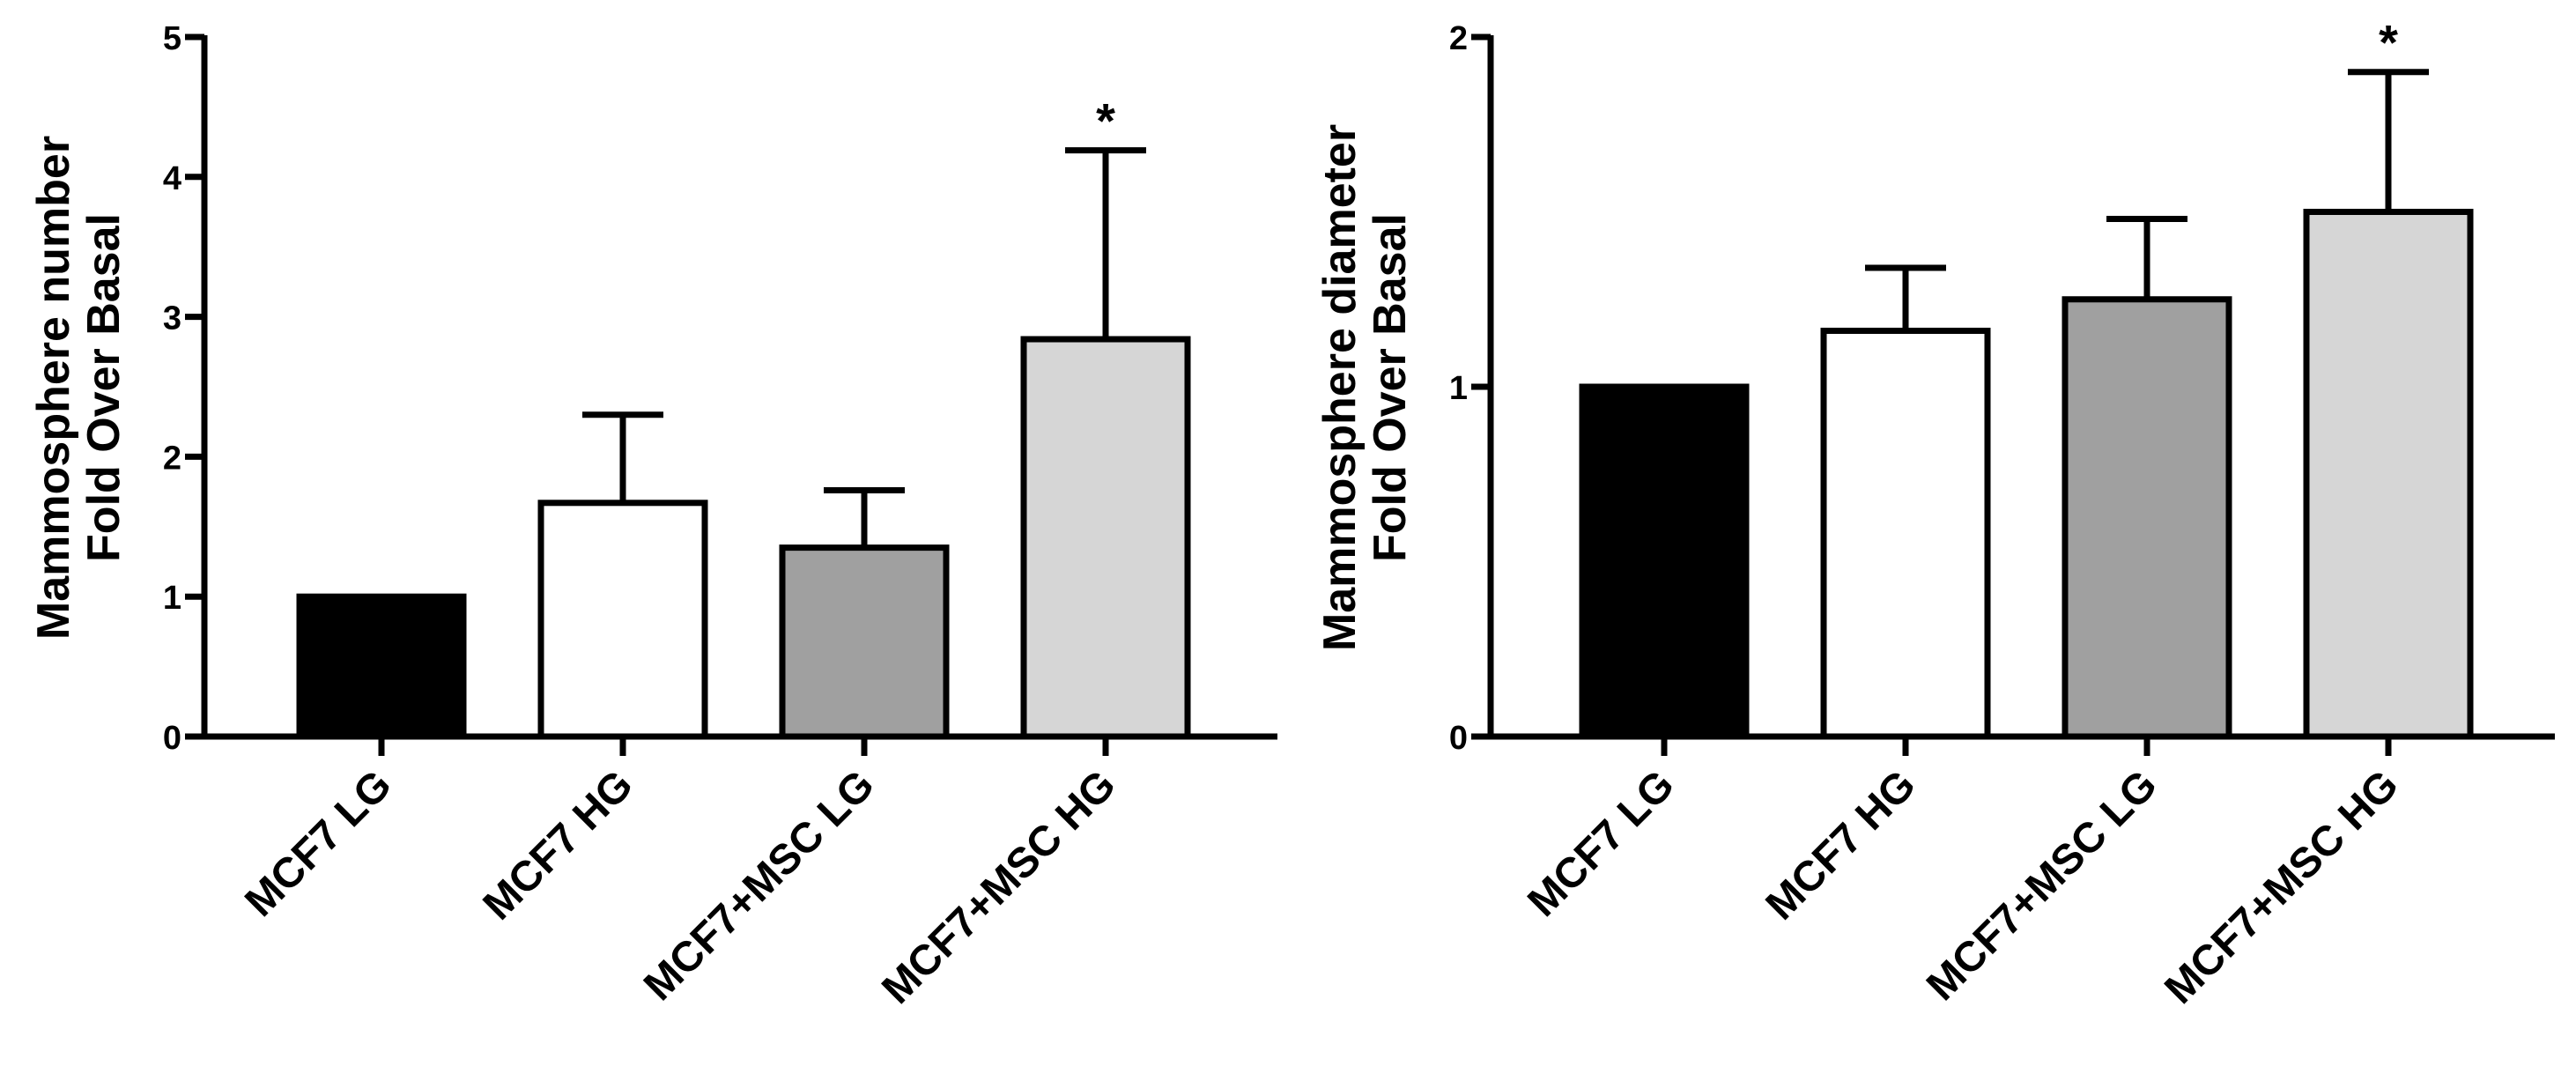 The height and width of the screenshot is (1081, 2576). I want to click on y-axis-title-line1: Mammosphere diameter, so click(1340, 387).